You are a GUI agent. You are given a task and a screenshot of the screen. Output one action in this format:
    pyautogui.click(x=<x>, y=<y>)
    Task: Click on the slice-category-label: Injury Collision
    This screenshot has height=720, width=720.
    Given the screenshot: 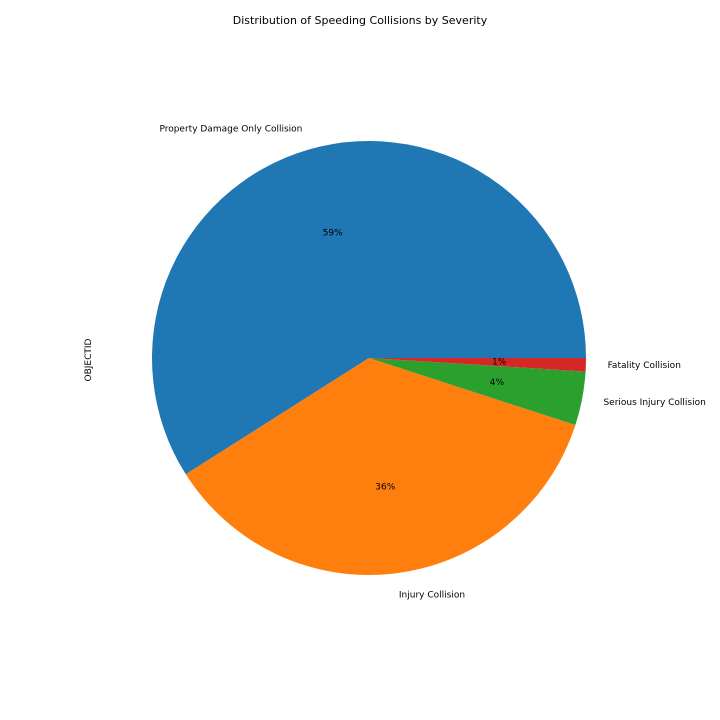 What is the action you would take?
    pyautogui.click(x=432, y=595)
    